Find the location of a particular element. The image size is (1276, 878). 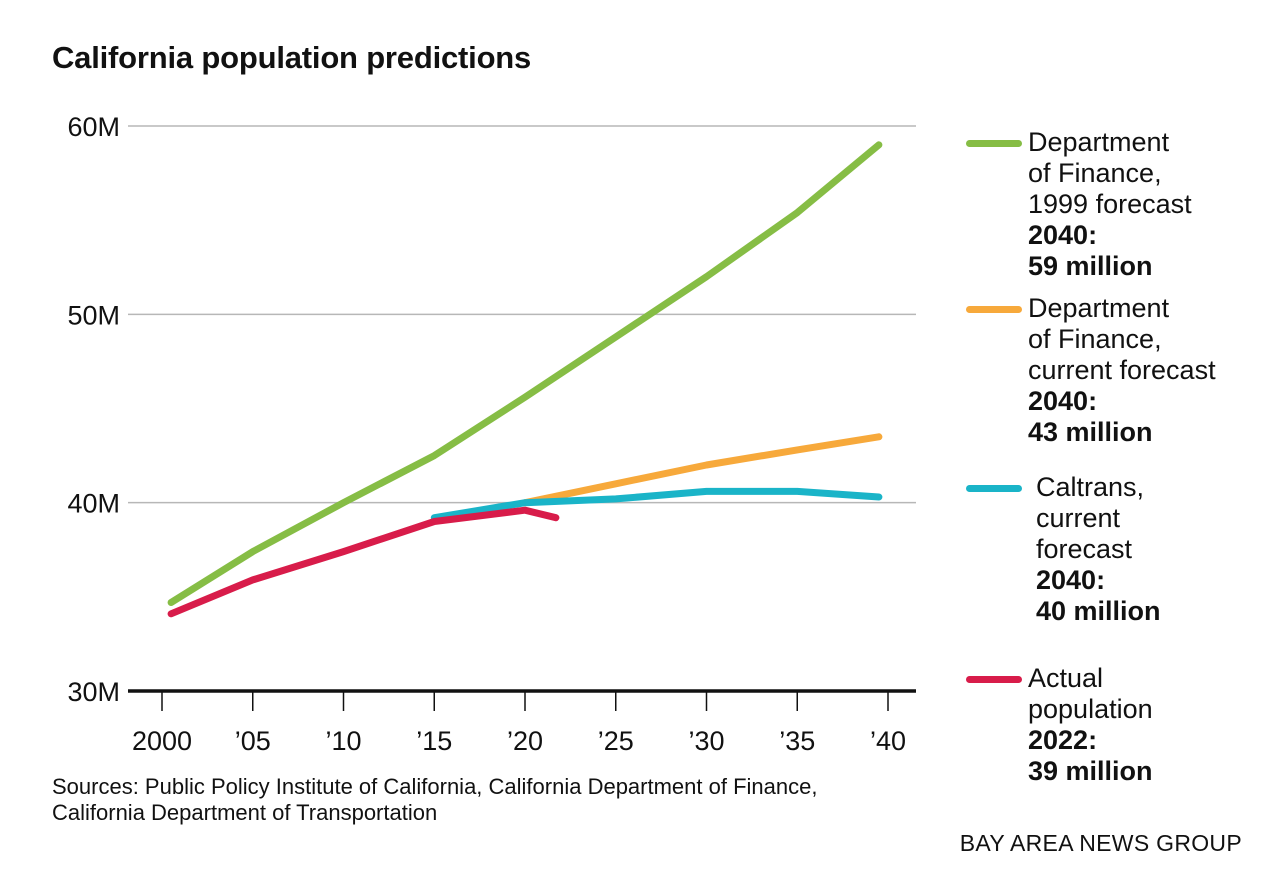

y-axis-labels: 30M 40M 50M 60M is located at coordinates (93, 409).